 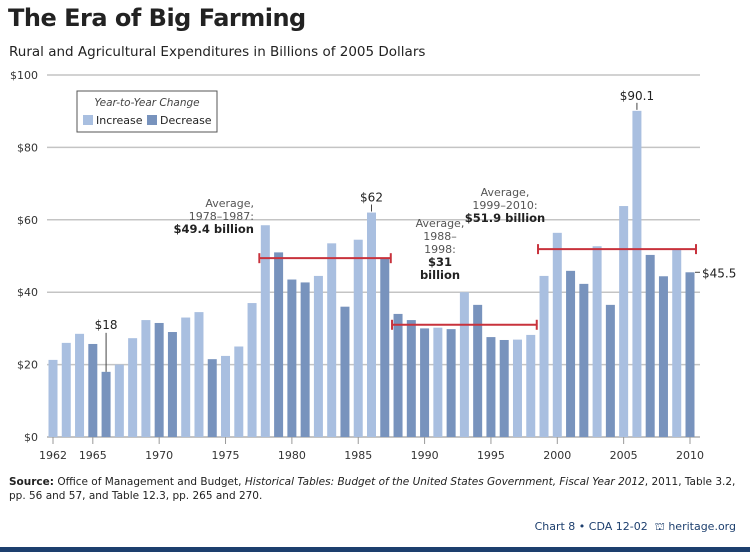 I want to click on bar-1999, so click(x=544, y=356).